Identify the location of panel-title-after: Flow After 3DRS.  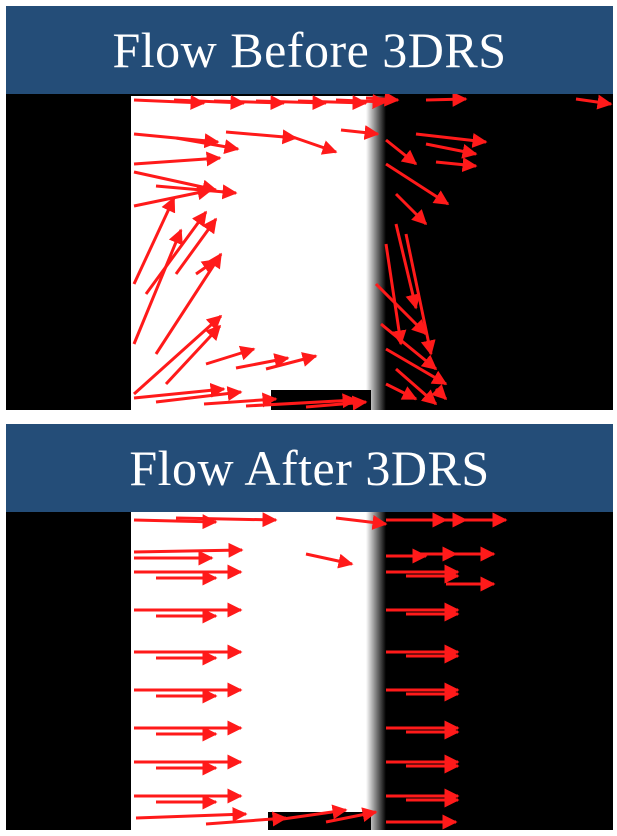
(309, 468).